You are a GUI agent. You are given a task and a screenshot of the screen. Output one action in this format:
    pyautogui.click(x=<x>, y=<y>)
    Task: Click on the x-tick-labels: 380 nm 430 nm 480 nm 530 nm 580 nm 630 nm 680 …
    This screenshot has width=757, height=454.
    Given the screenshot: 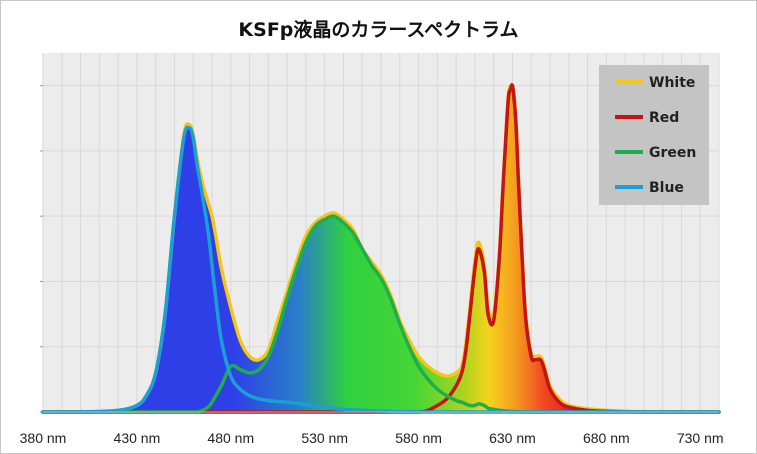 What is the action you would take?
    pyautogui.click(x=372, y=438)
    